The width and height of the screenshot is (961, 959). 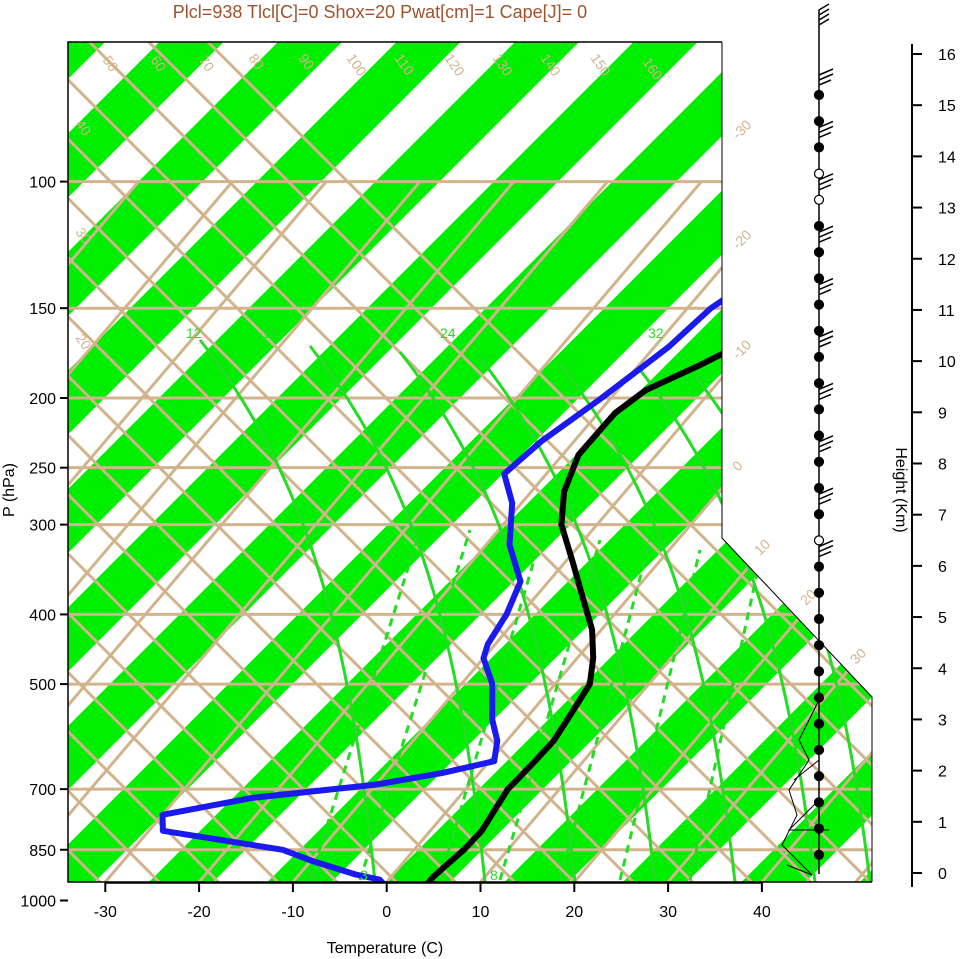 What do you see at coordinates (448, 333) in the screenshot?
I see `mixing-ratio-label: 24` at bounding box center [448, 333].